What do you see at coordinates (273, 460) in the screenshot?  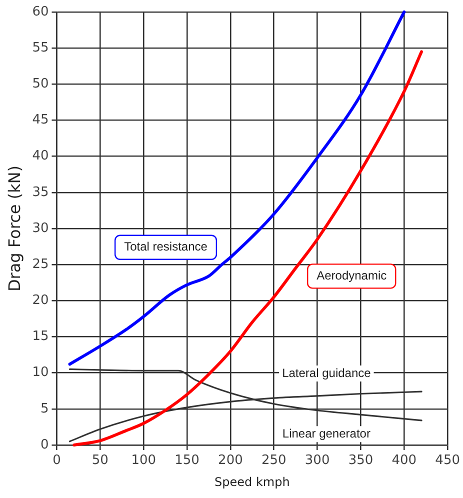 I see `x-tick-label: 250` at bounding box center [273, 460].